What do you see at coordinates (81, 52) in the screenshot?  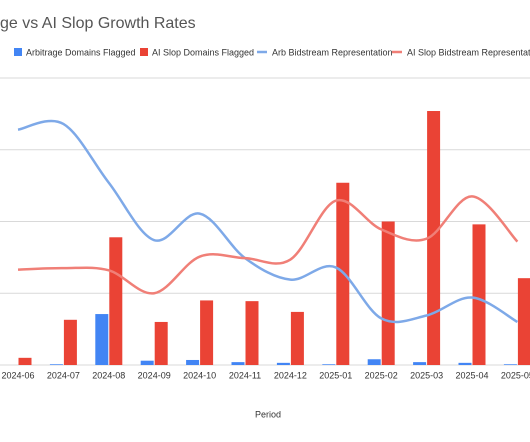 I see `legend-label: Arbitrage Domains Flagged` at bounding box center [81, 52].